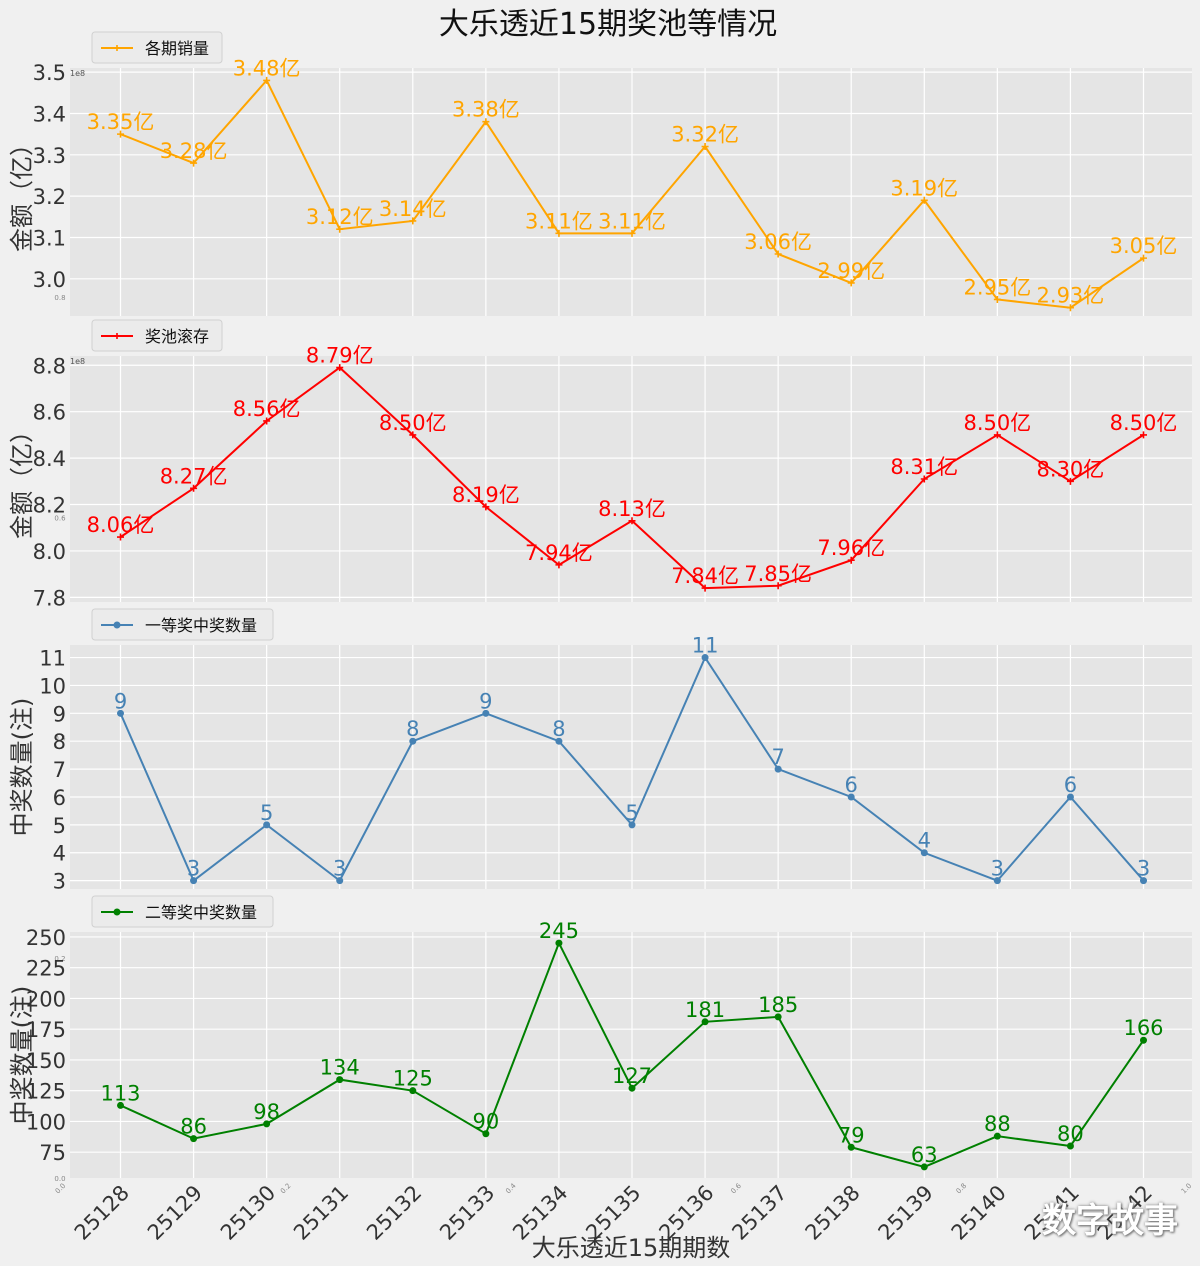 This screenshot has height=1266, width=1200. I want to click on y-tick-label: 10, so click(52, 686).